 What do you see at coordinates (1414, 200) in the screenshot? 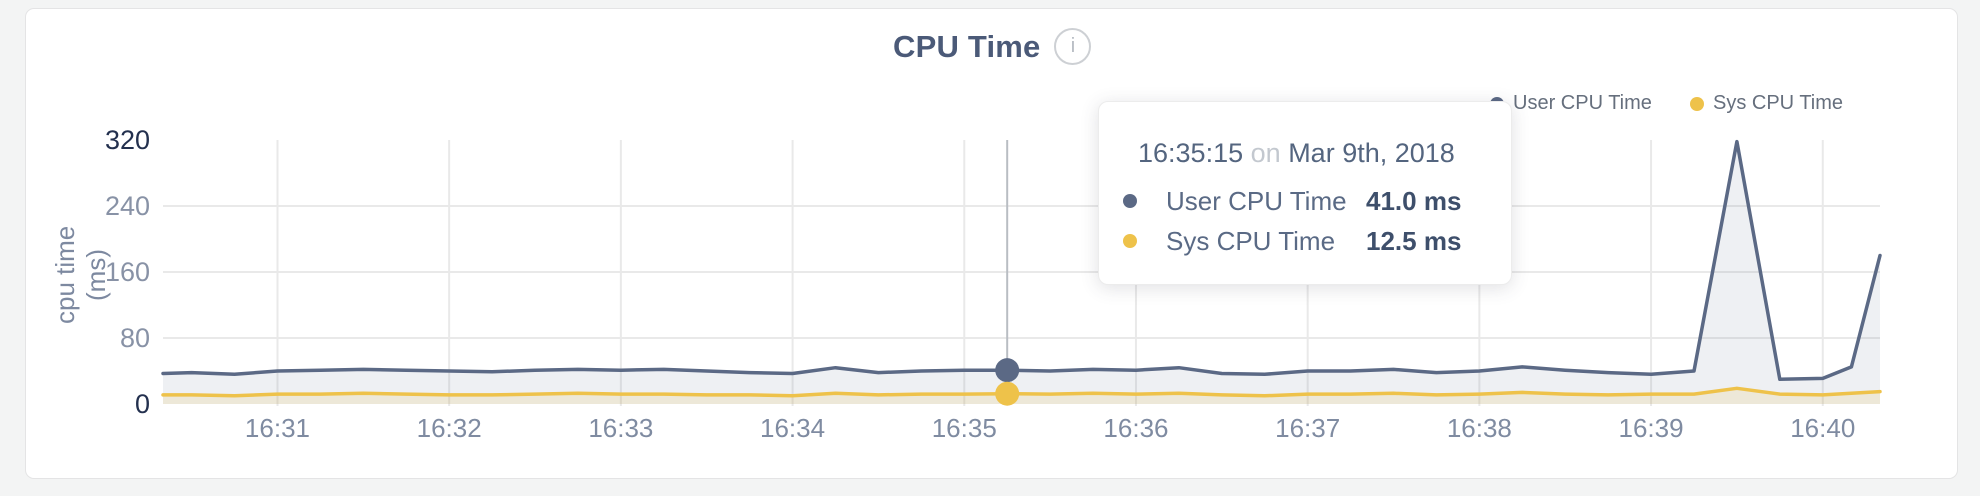
I see `tooltip-user-value: 41.0 ms` at bounding box center [1414, 200].